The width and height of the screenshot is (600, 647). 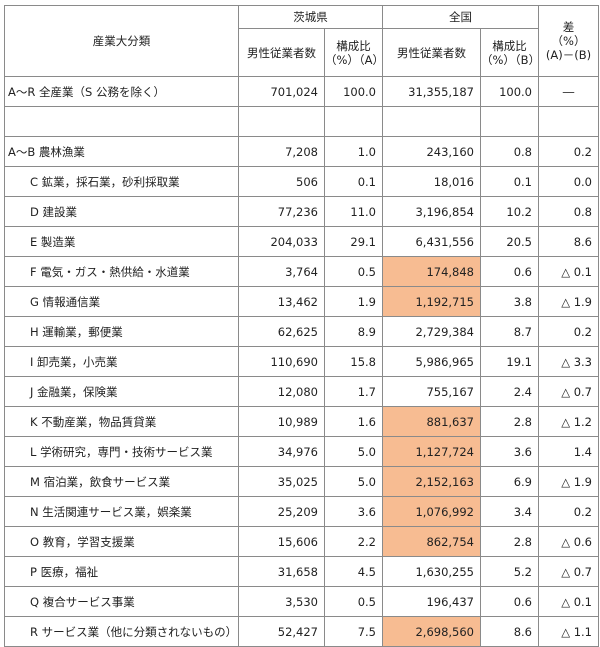 What do you see at coordinates (431, 421) in the screenshot?
I see `national-workers: 881,637` at bounding box center [431, 421].